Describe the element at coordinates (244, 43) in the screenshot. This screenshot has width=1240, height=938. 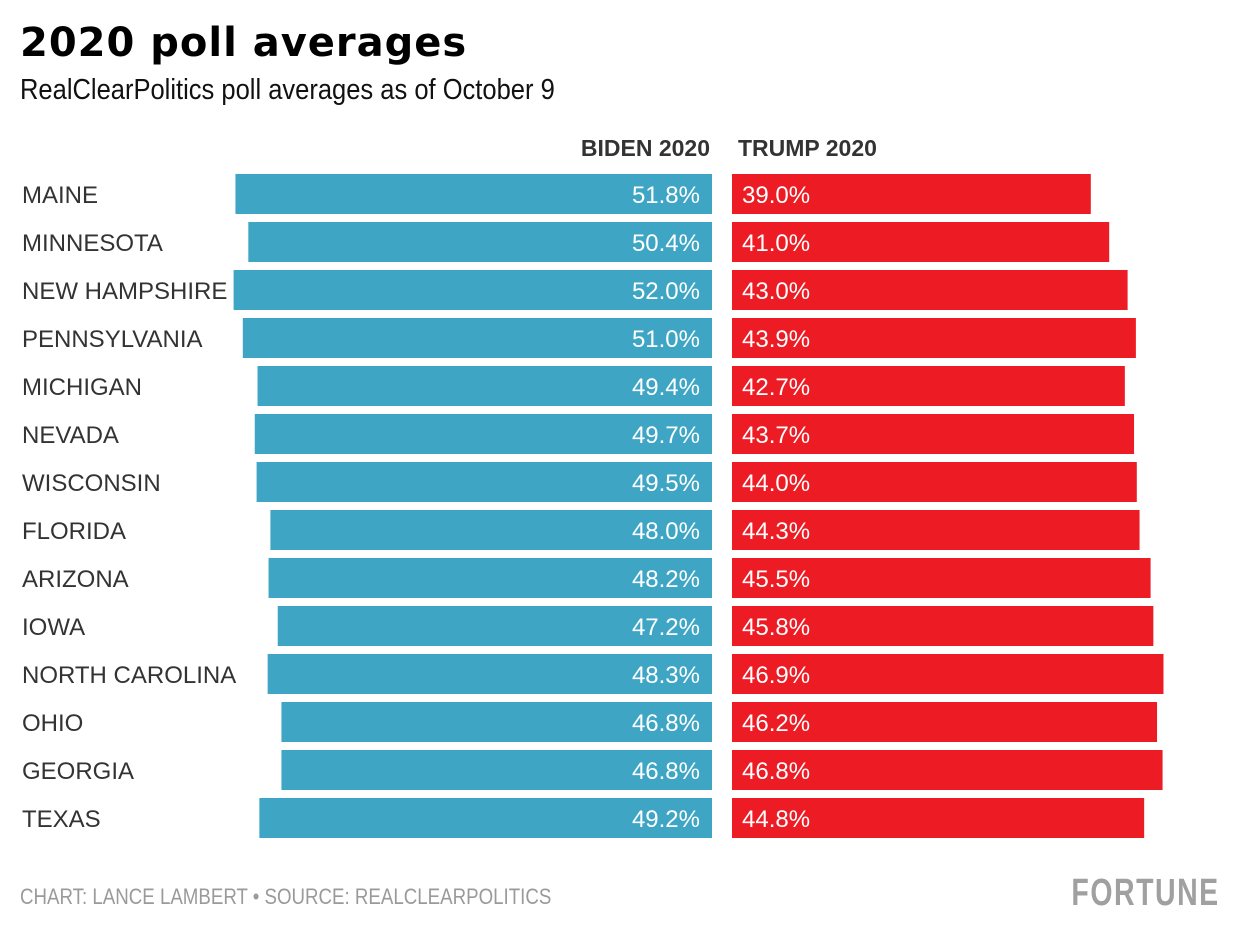
I see `chart-title: 2020 poll averages` at that location.